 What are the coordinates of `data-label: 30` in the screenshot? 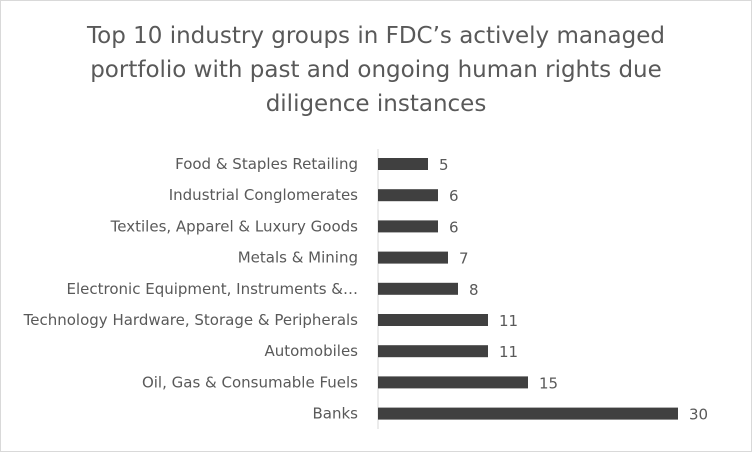 It's located at (698, 415).